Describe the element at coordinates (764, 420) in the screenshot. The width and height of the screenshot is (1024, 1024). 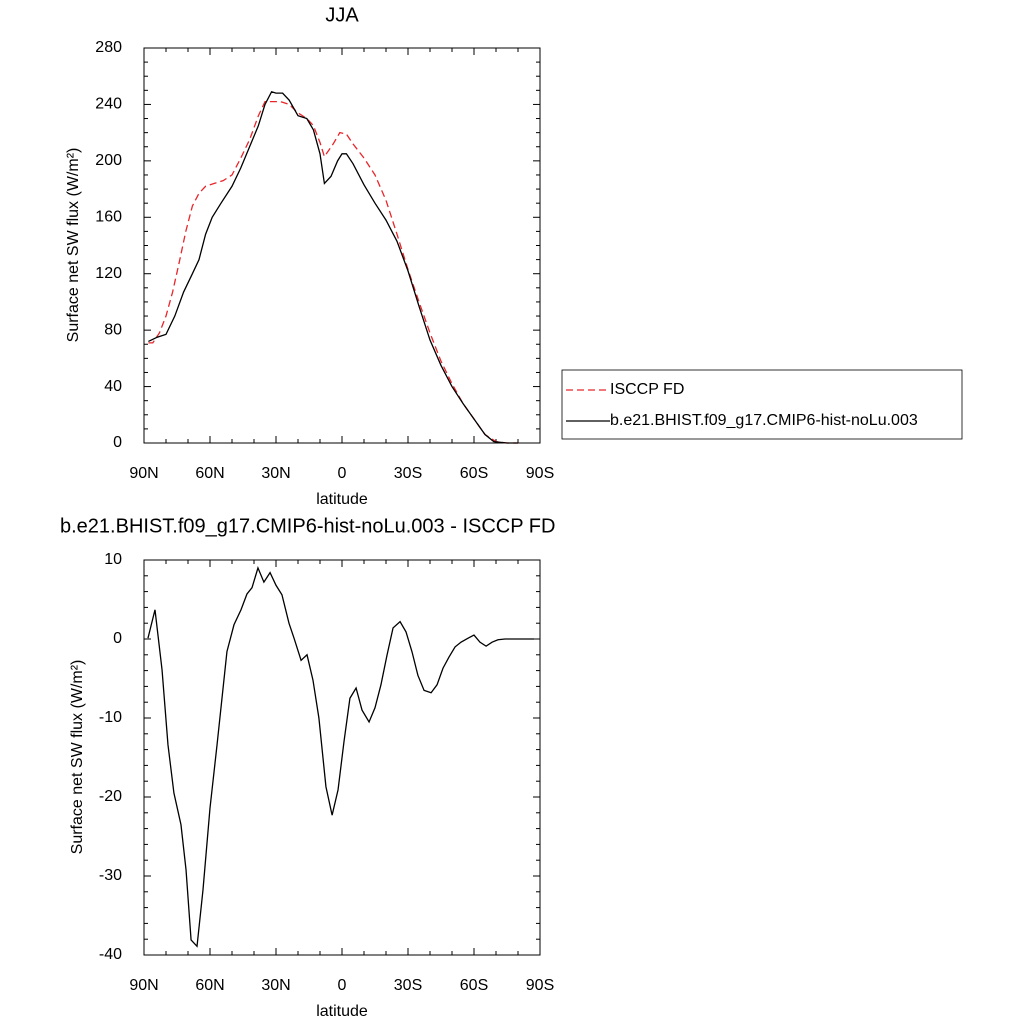
I see `legend-label: b.e21.BHIST.f09_g17.CMIP6-hist-noLu.003` at that location.